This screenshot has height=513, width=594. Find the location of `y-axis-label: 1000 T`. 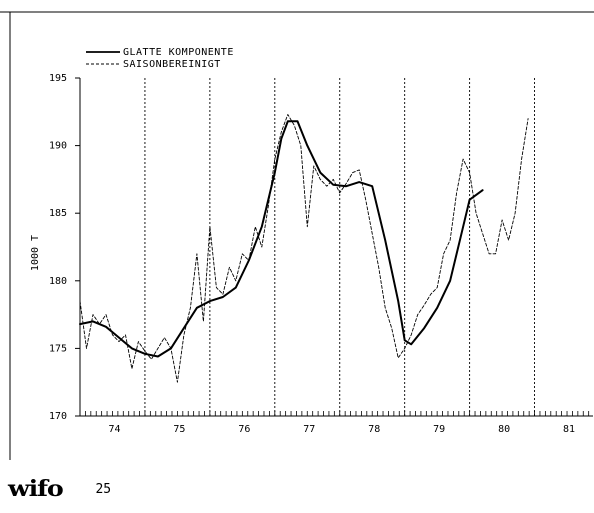

y-axis-label: 1000 T is located at coordinates (35, 253).